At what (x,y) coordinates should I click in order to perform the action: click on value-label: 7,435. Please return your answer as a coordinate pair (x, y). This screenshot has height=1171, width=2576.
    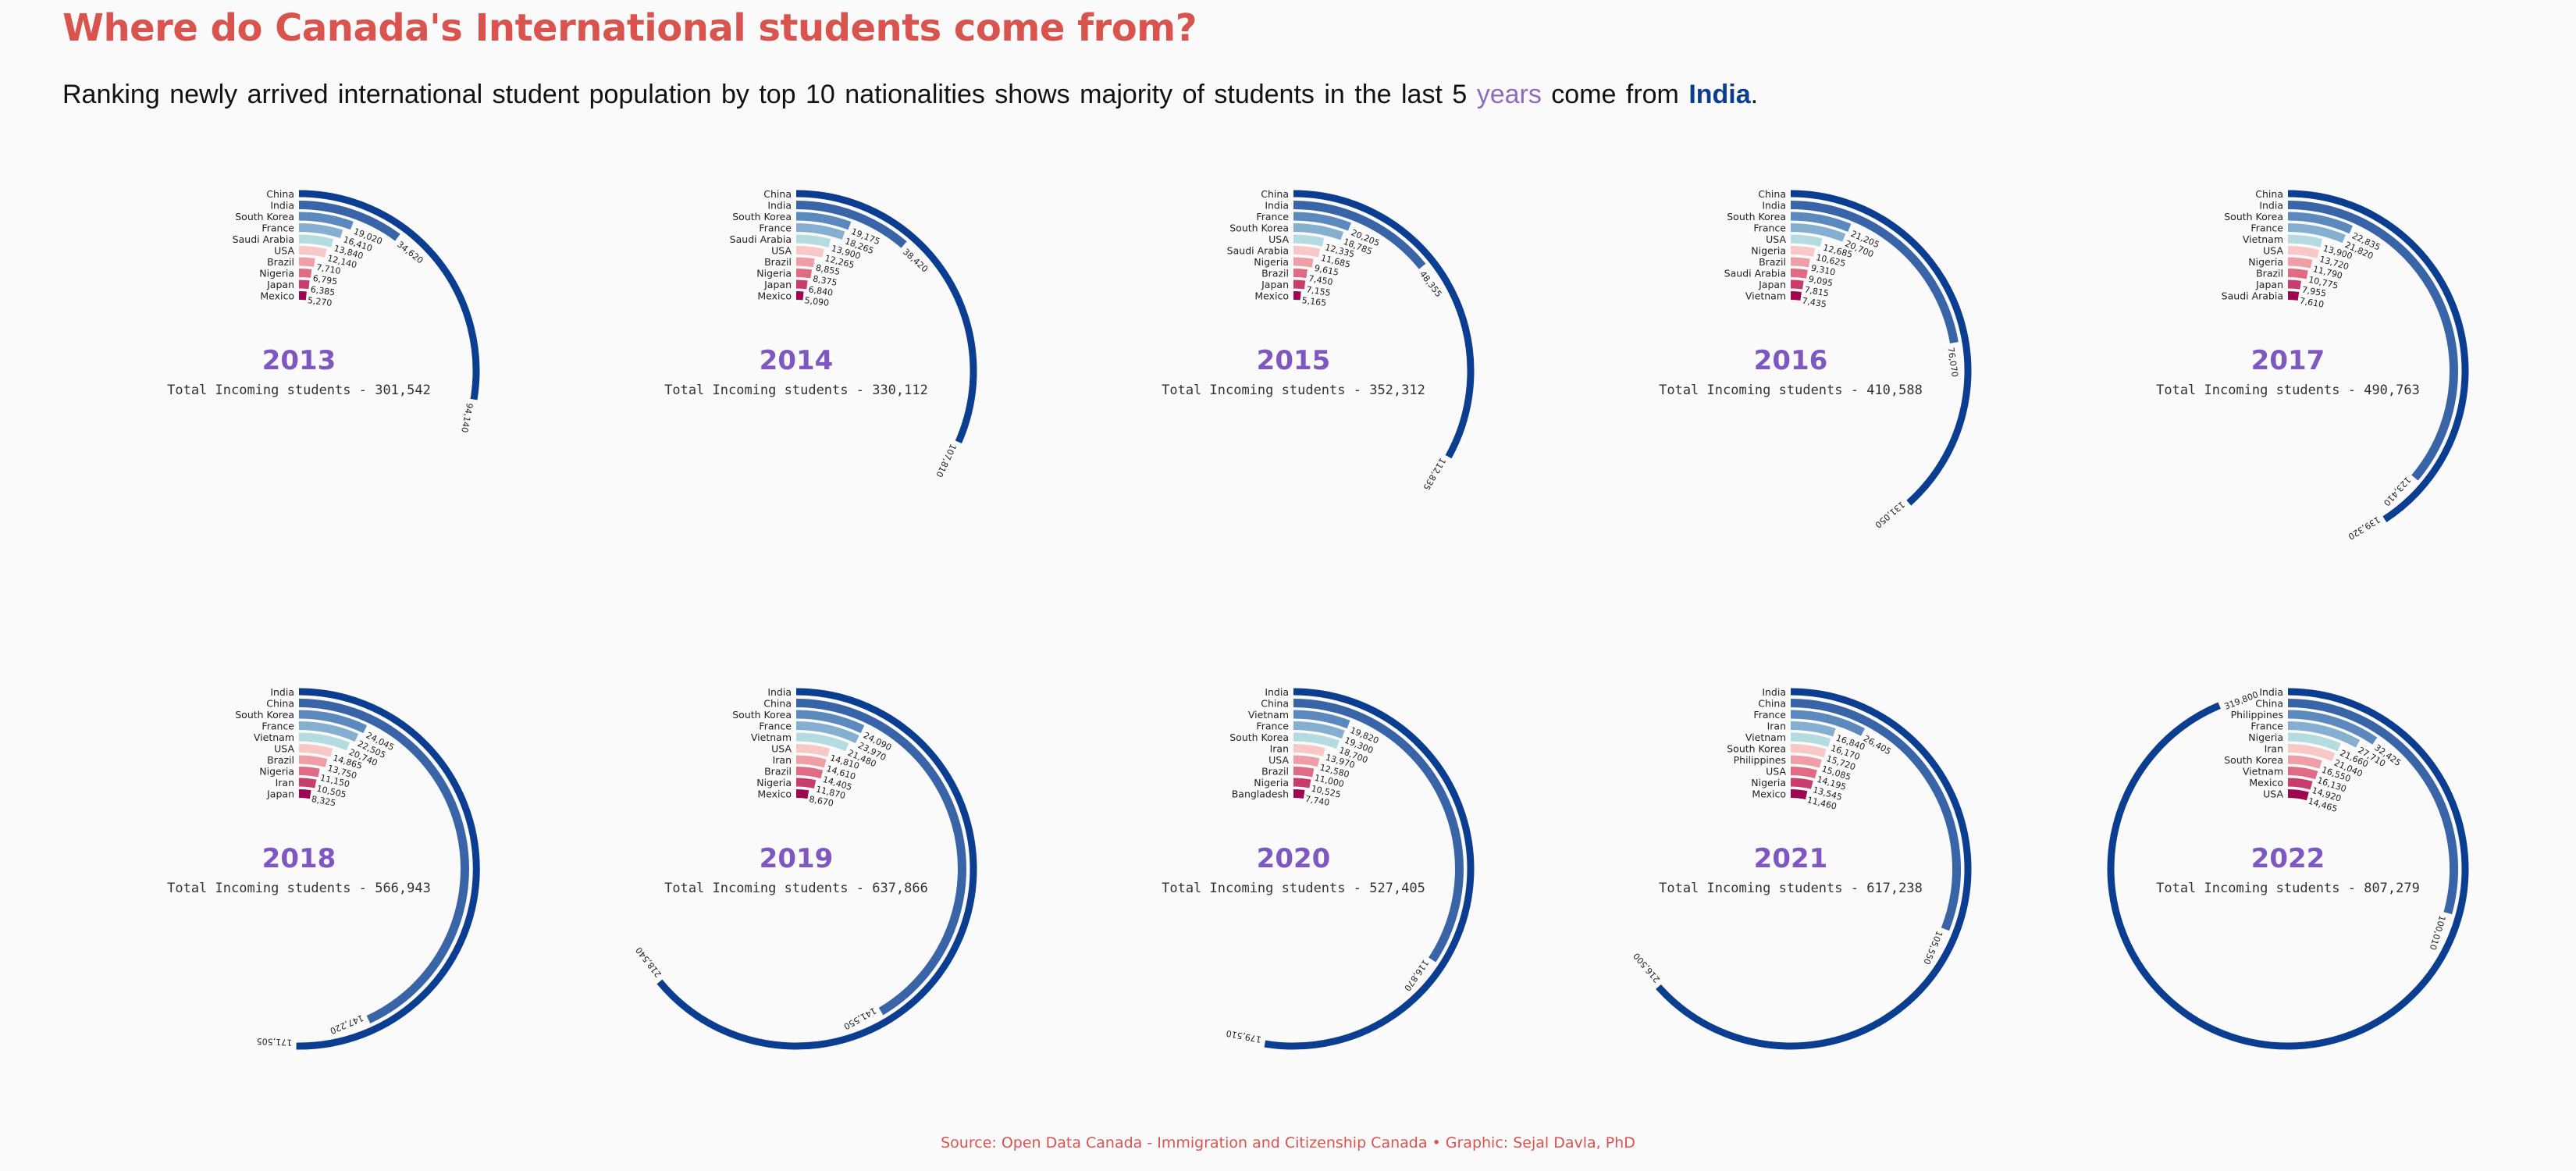
    Looking at the image, I should click on (1815, 303).